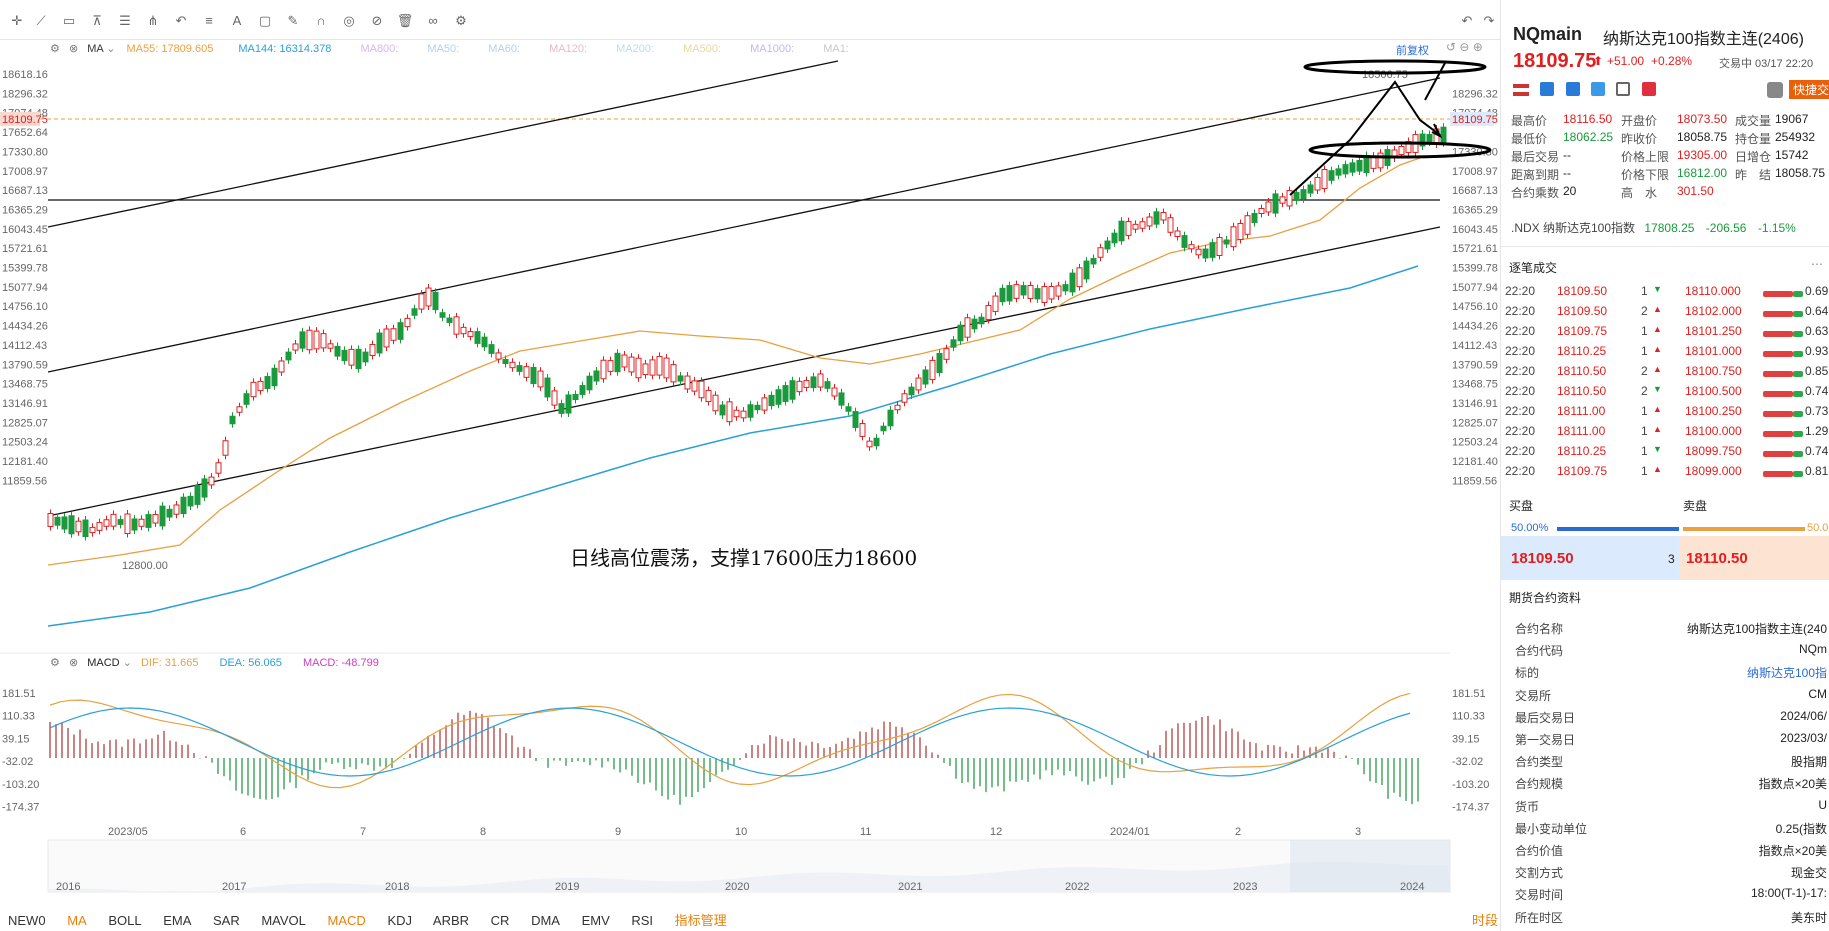  I want to click on ask-box, so click(1754, 558).